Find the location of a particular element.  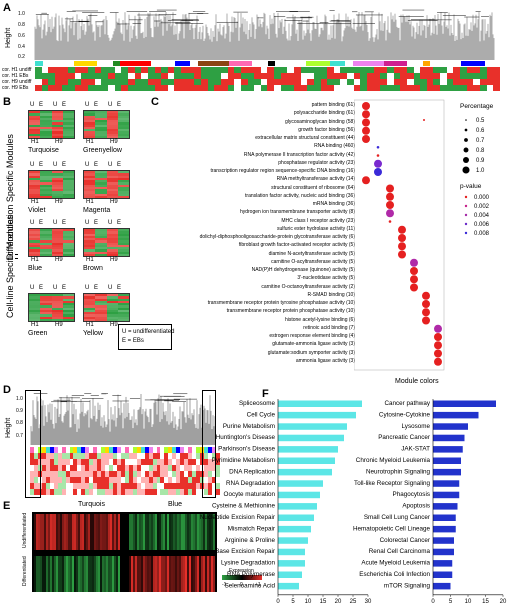

bar-label-8: Oocyte maturation is located at coordinates (250, 494).